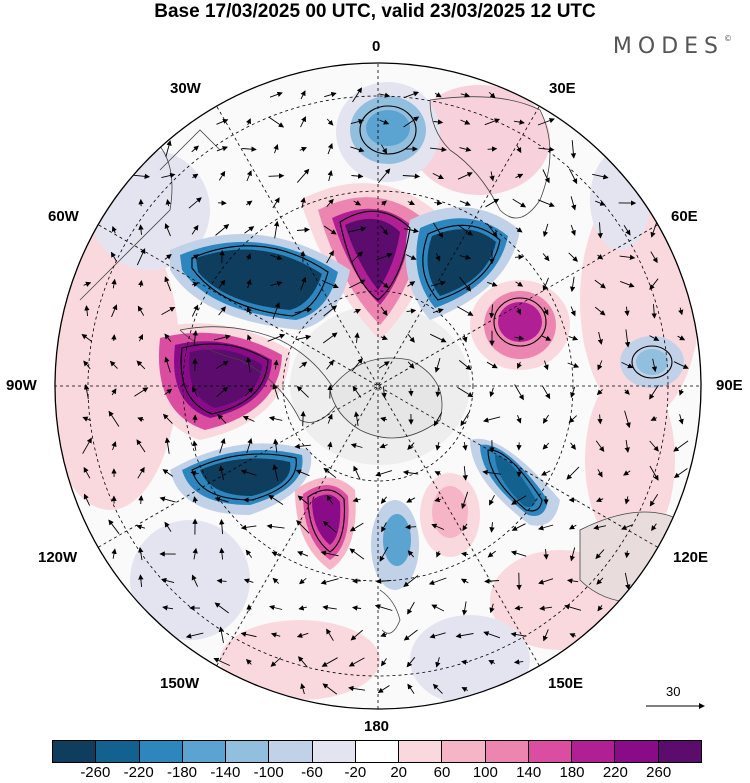  What do you see at coordinates (355, 772) in the screenshot?
I see `colorbar-tick-label: -20` at bounding box center [355, 772].